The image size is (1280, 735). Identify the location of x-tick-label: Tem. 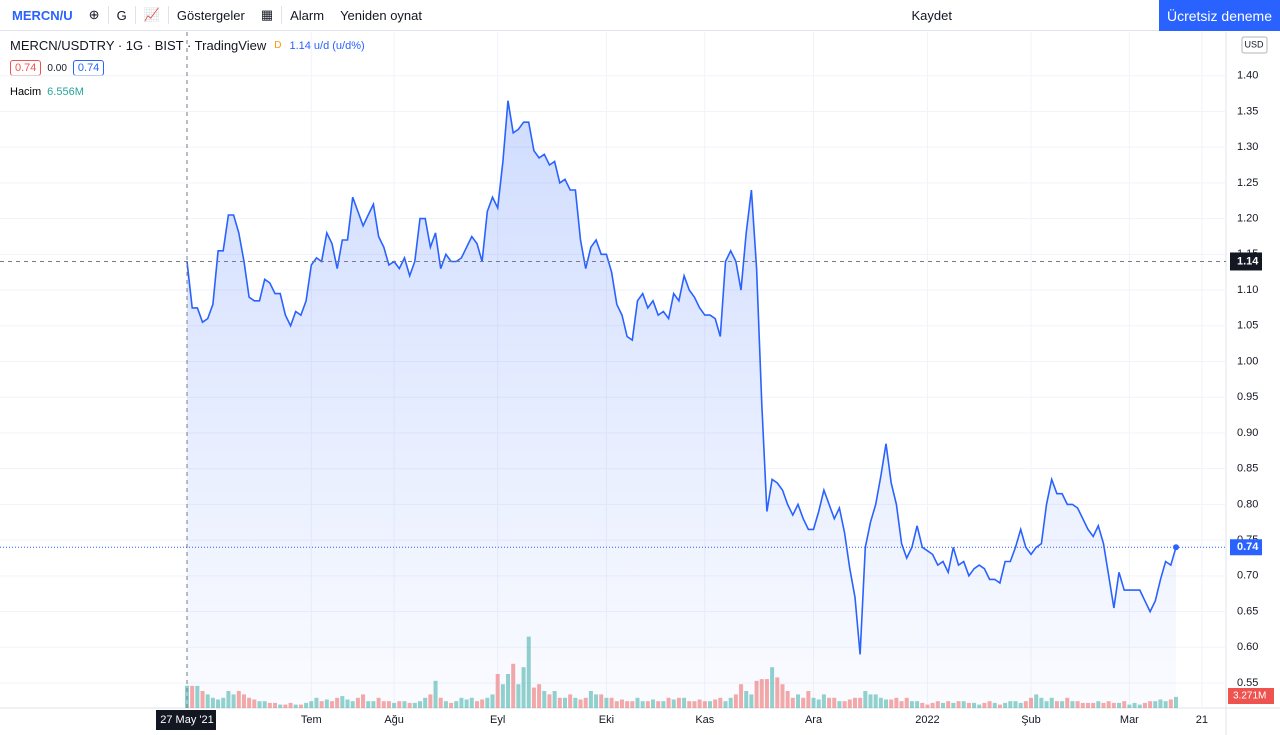
(311, 720).